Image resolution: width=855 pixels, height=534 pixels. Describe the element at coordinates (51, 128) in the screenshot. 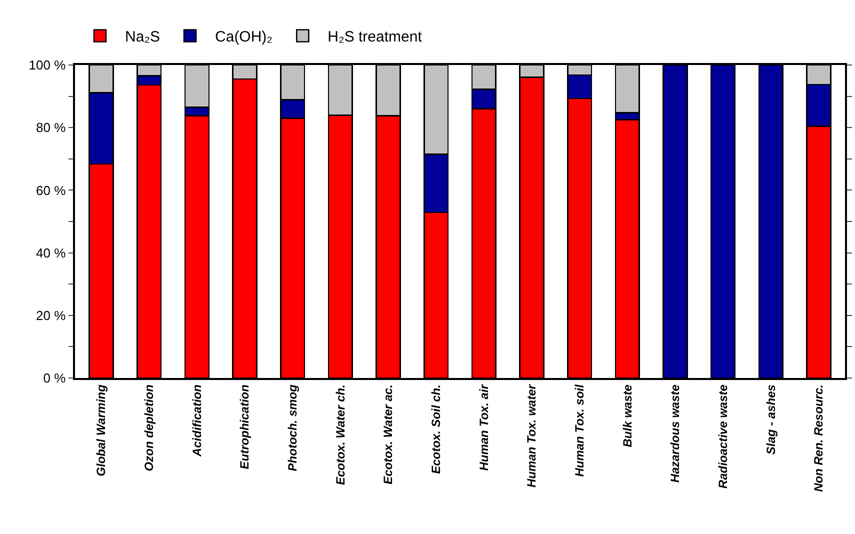

I see `y-tick-label: 80 %` at that location.